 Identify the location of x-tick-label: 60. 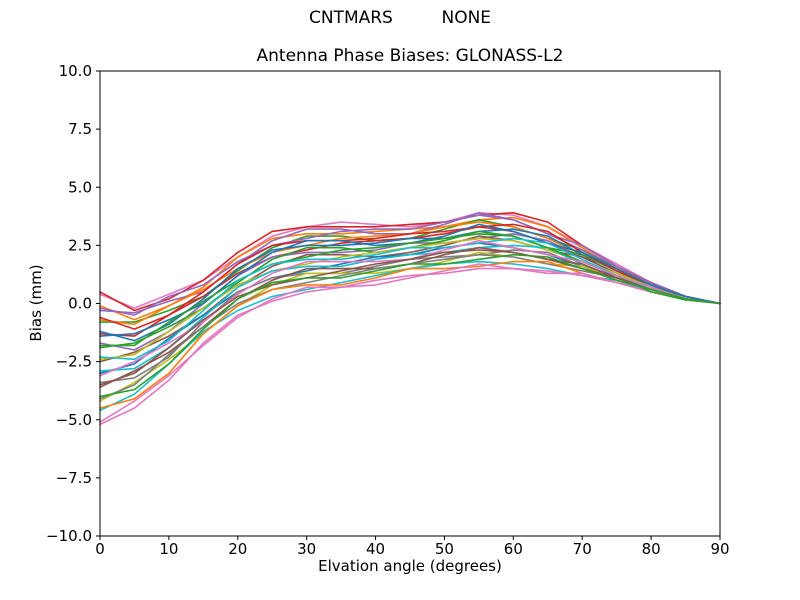
(513, 549).